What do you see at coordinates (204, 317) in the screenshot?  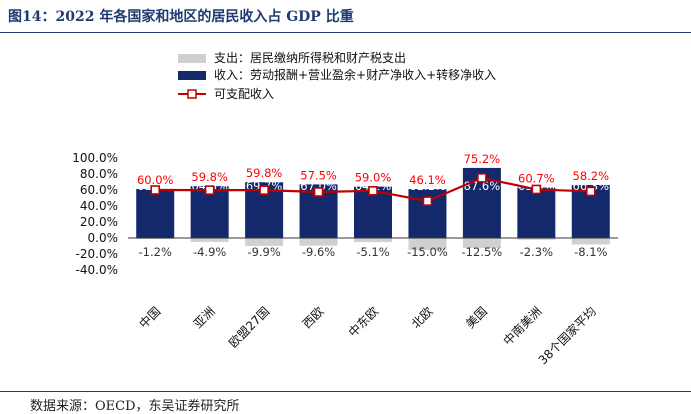 I see `x-category-label: 亚洲` at bounding box center [204, 317].